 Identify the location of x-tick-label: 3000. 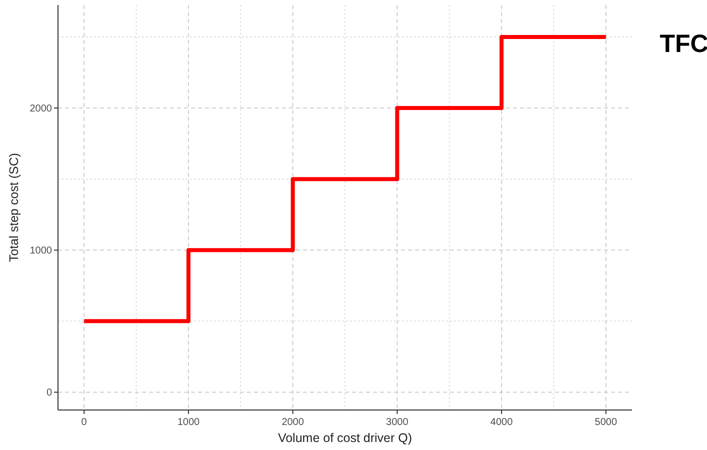
(397, 422).